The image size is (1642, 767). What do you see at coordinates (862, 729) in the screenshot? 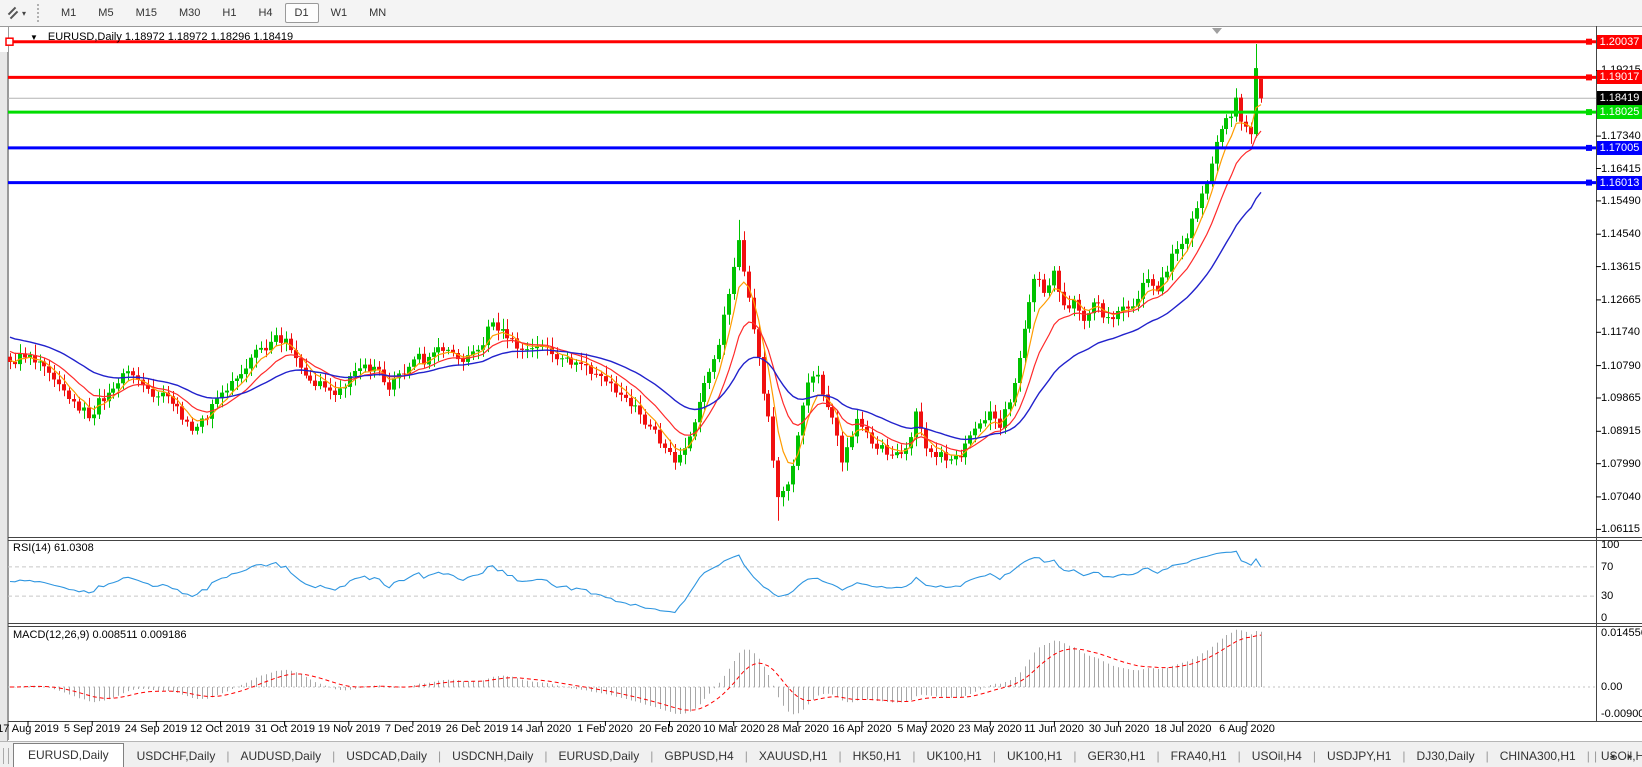
I see `date-tick: 16 Apr 2020` at bounding box center [862, 729].